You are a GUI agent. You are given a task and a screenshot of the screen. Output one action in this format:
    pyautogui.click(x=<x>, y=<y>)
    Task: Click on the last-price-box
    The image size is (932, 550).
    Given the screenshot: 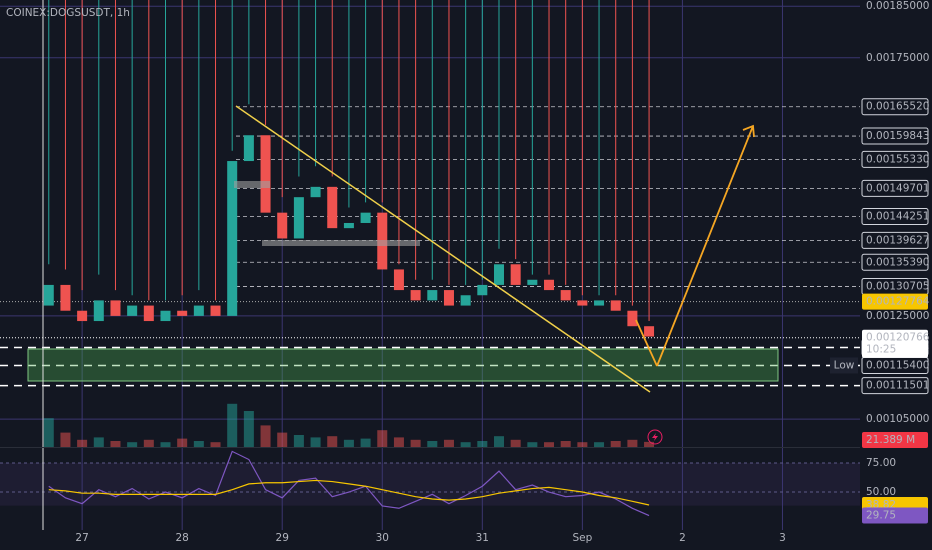 What is the action you would take?
    pyautogui.click(x=895, y=343)
    